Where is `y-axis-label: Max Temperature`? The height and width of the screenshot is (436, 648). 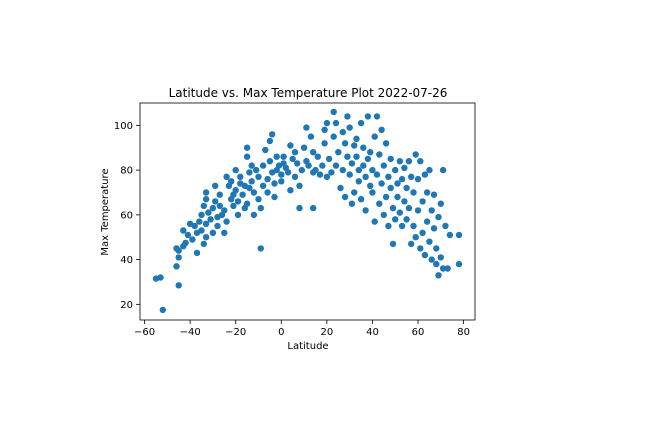
y-axis-label: Max Temperature is located at coordinates (105, 211).